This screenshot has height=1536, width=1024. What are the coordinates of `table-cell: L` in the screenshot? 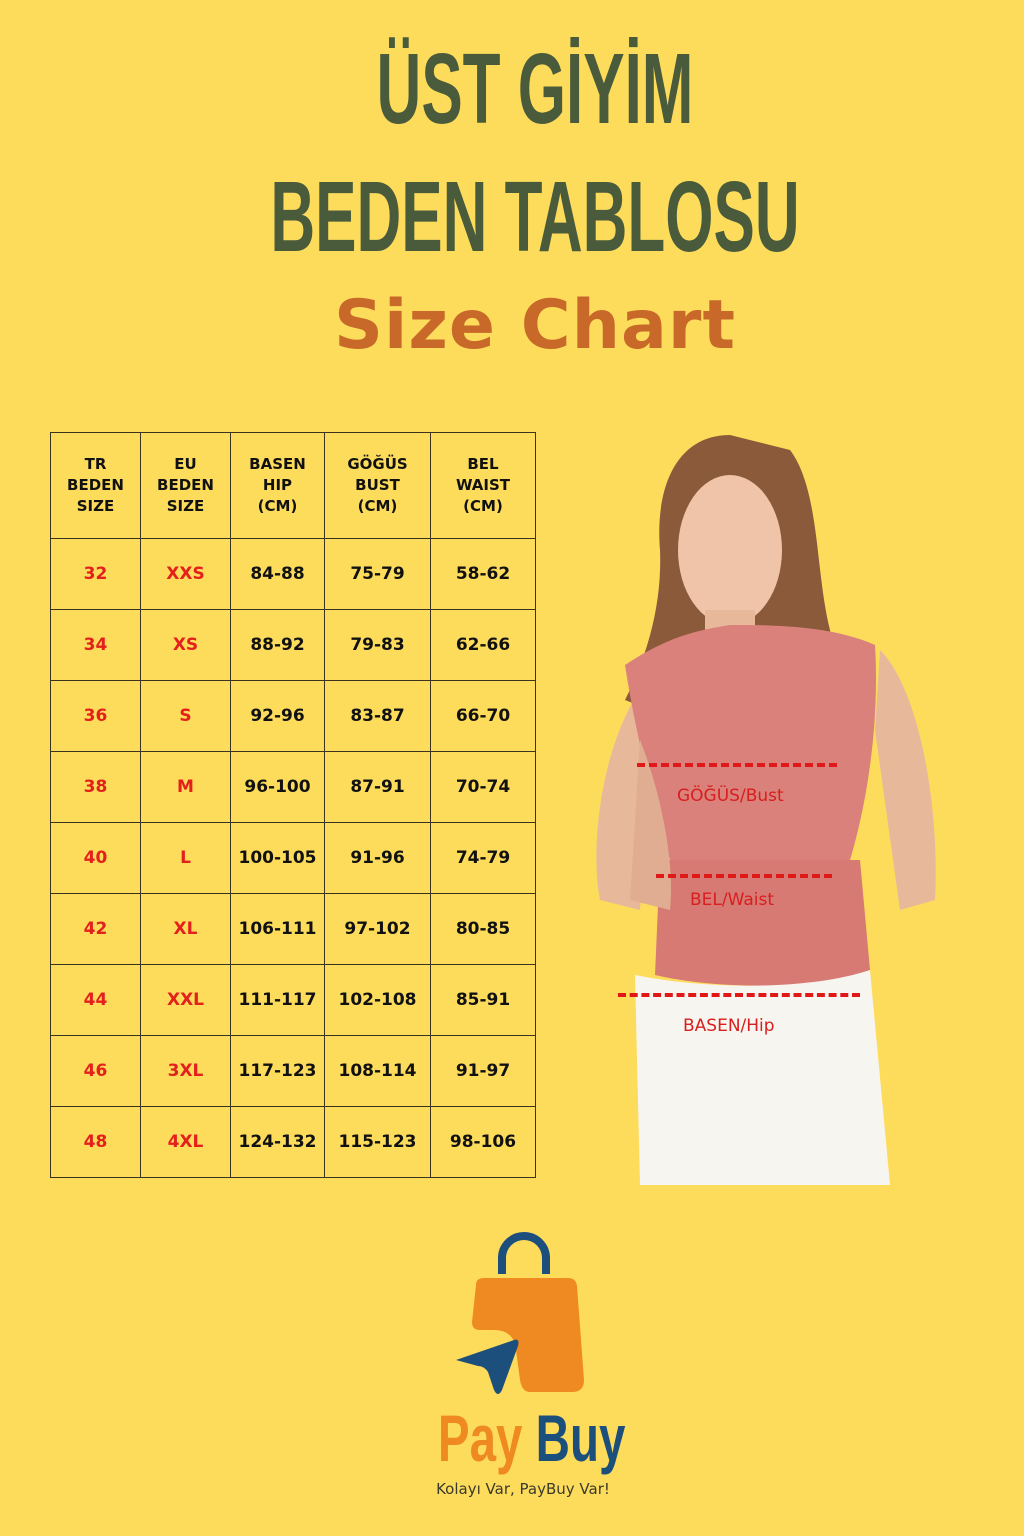 It's located at (185, 858).